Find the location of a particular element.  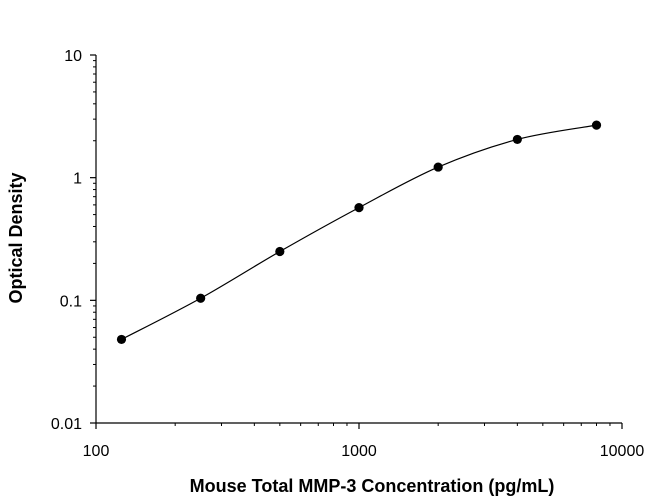

y-tick-label: 1 is located at coordinates (77, 179).